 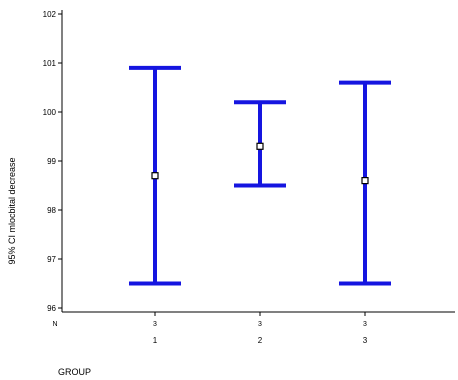 What do you see at coordinates (50, 63) in the screenshot?
I see `y-tick-label-101: 101` at bounding box center [50, 63].